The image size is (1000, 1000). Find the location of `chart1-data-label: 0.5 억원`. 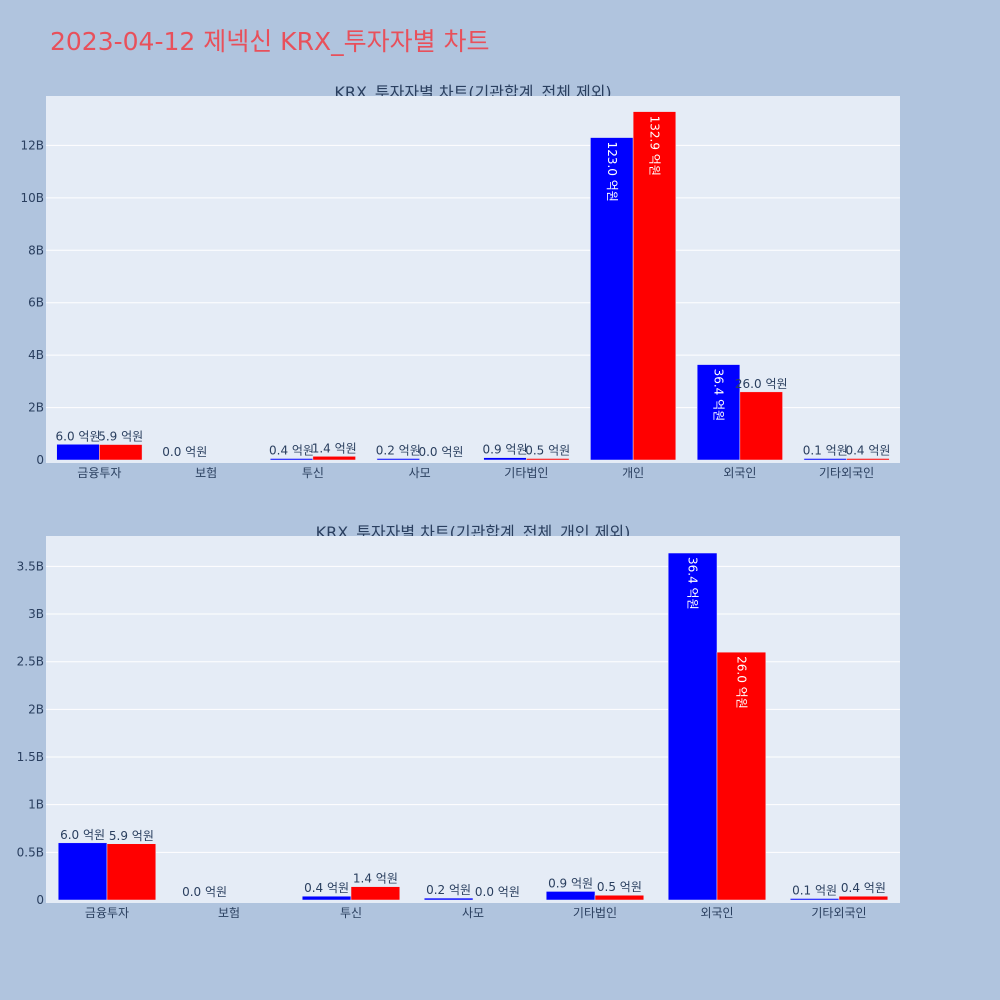

chart1-data-label: 0.5 억원 is located at coordinates (547, 451).